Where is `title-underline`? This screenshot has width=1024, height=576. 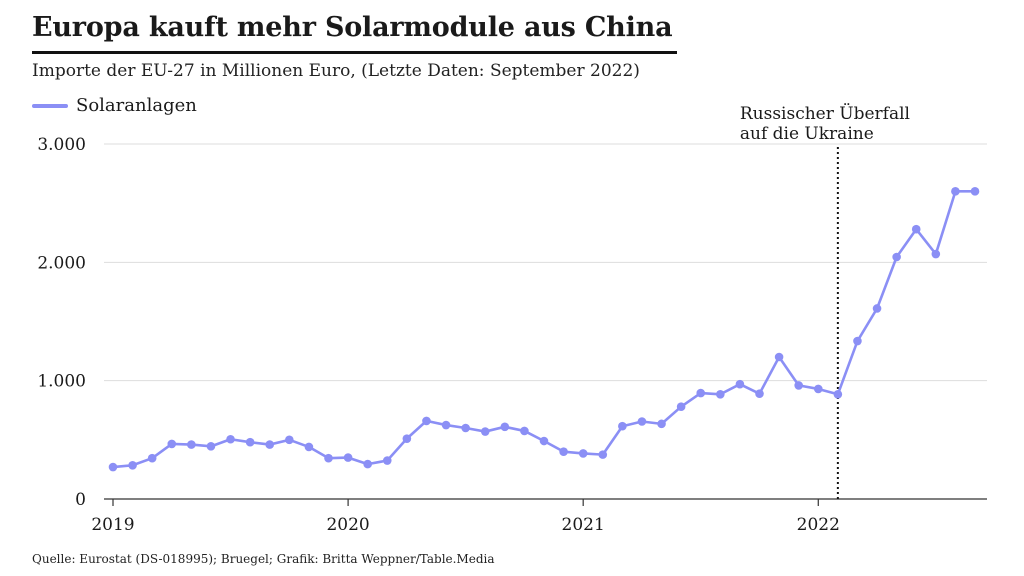
title-underline is located at coordinates (354, 52).